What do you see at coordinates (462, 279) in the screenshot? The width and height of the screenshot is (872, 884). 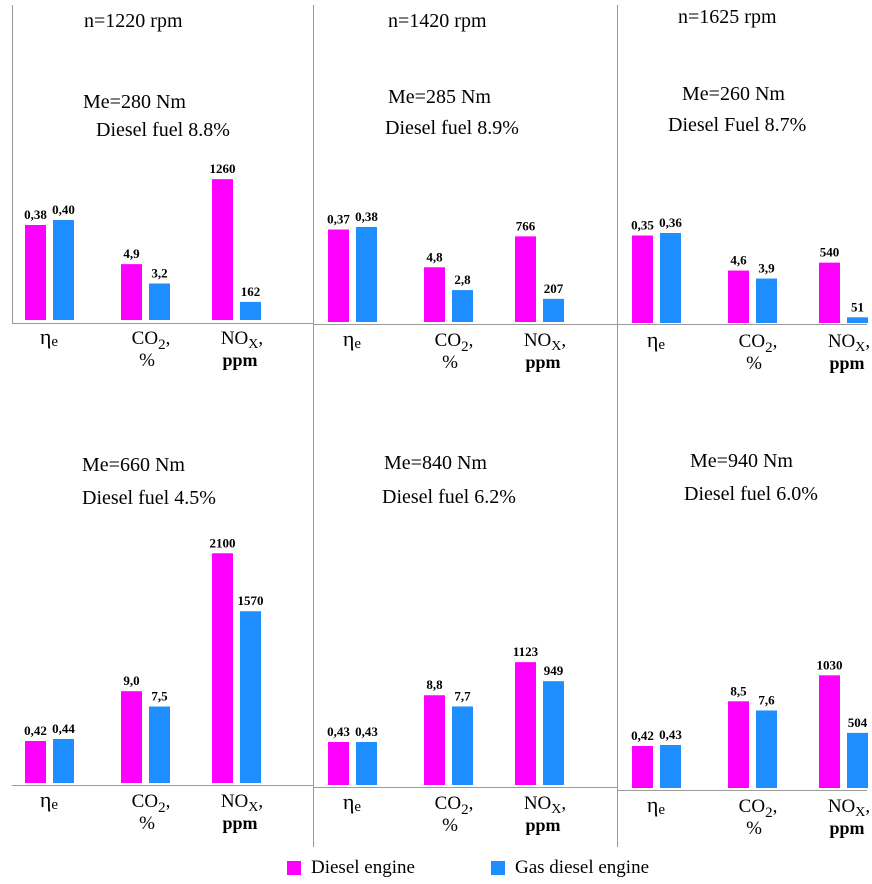 I see `data-label: 2,8` at bounding box center [462, 279].